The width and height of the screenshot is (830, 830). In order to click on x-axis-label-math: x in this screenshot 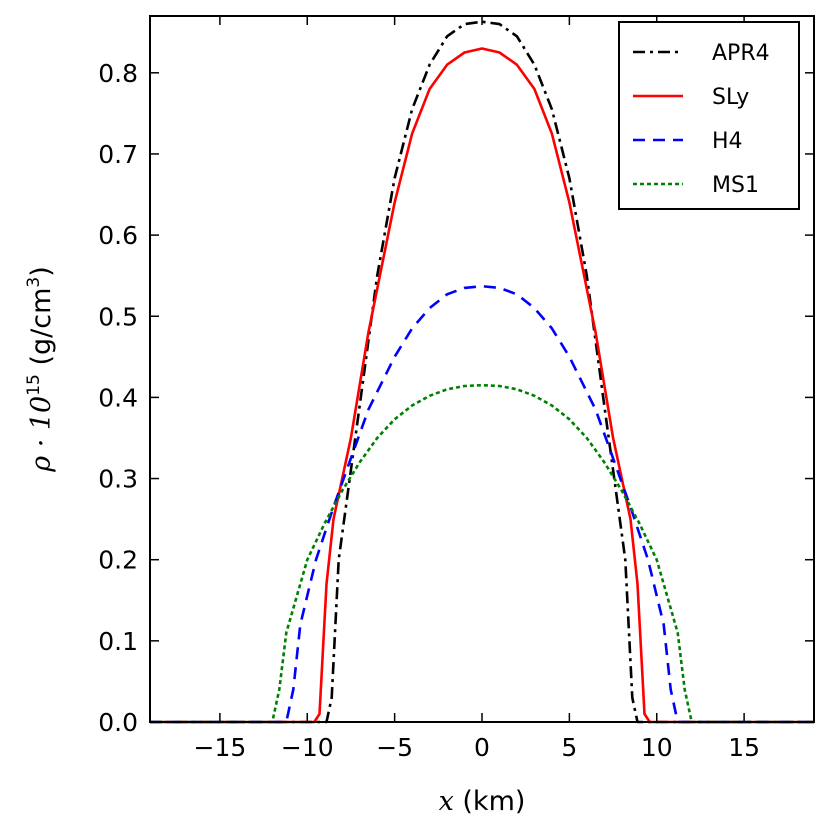, I will do `click(446, 801)`.